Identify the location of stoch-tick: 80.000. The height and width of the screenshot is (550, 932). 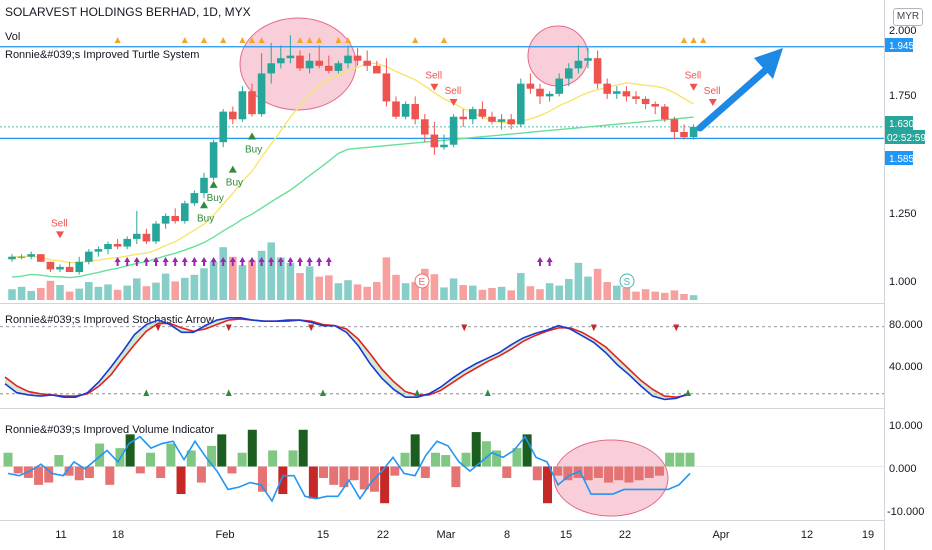
(906, 325).